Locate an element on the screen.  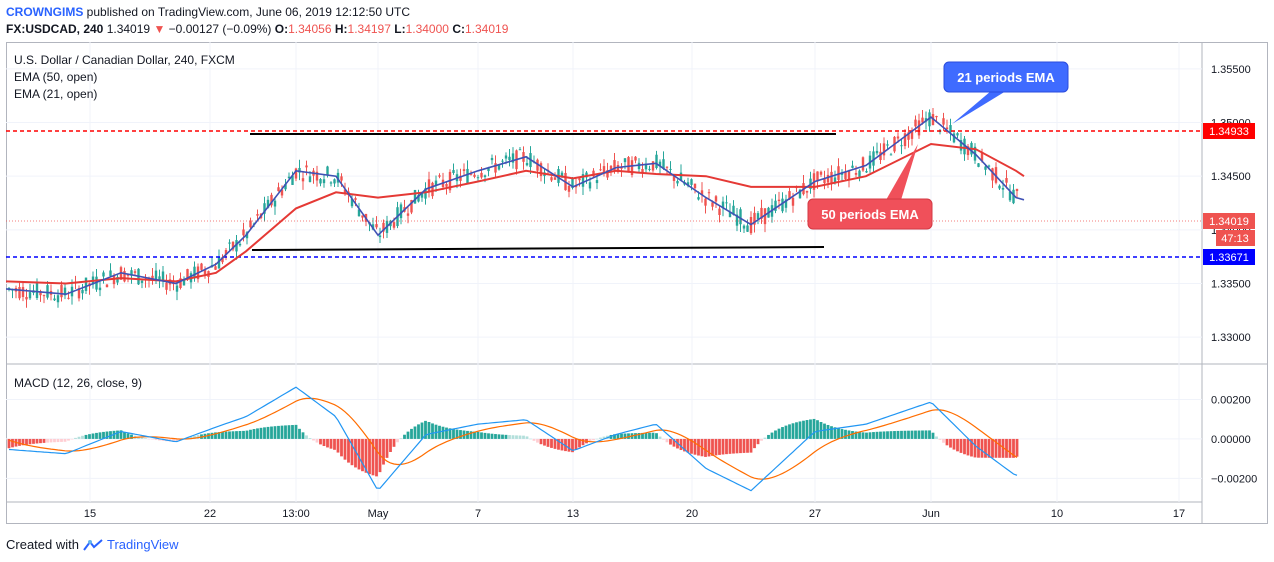
symbol-label: FX:USDCAD, 240 is located at coordinates (55, 29).